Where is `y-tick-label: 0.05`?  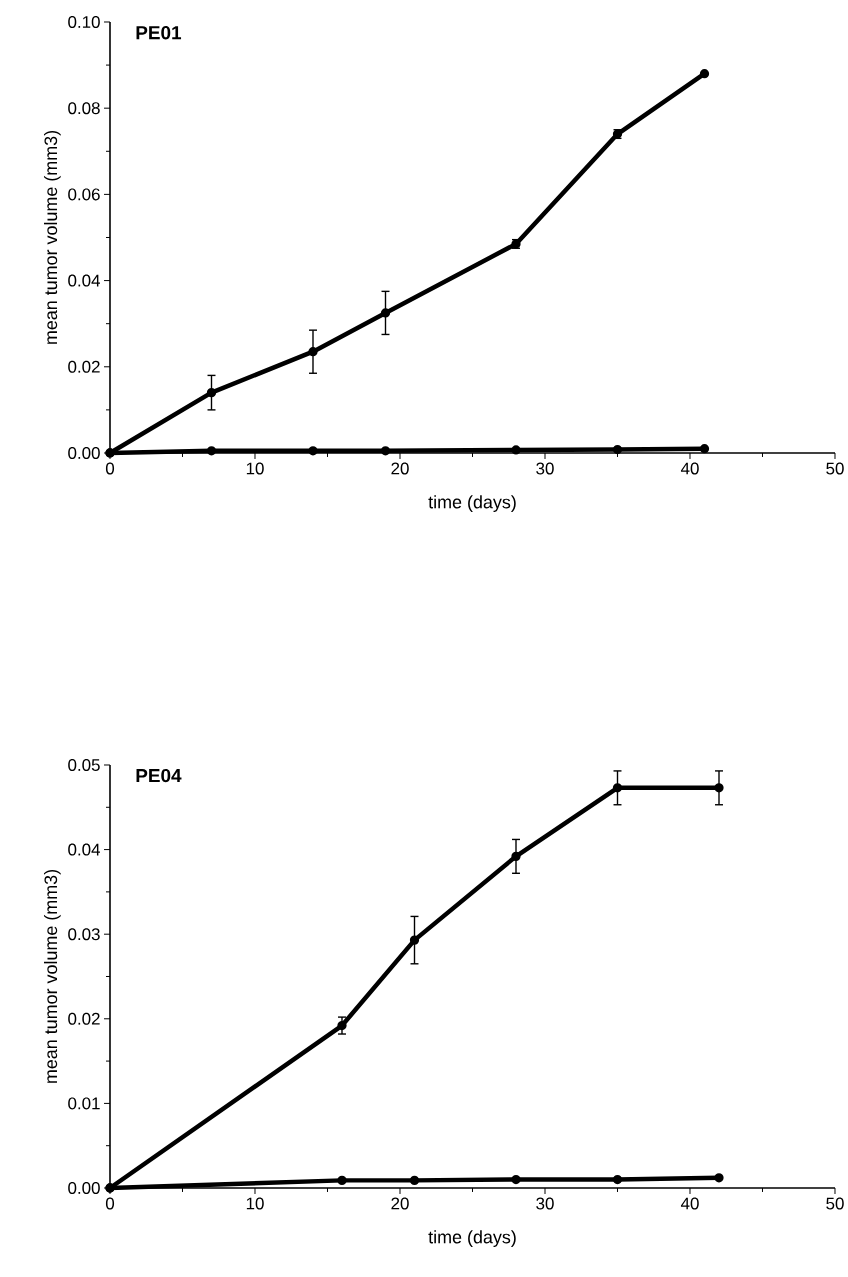 y-tick-label: 0.05 is located at coordinates (84, 764).